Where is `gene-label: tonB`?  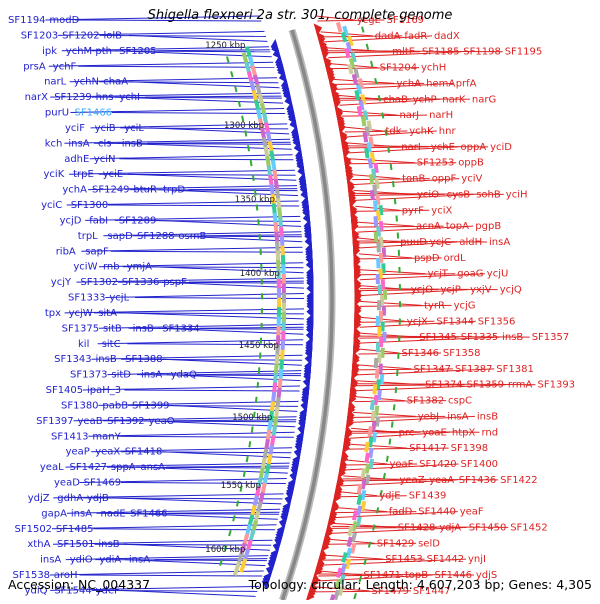
gene-label: tonB is located at coordinates (413, 179).